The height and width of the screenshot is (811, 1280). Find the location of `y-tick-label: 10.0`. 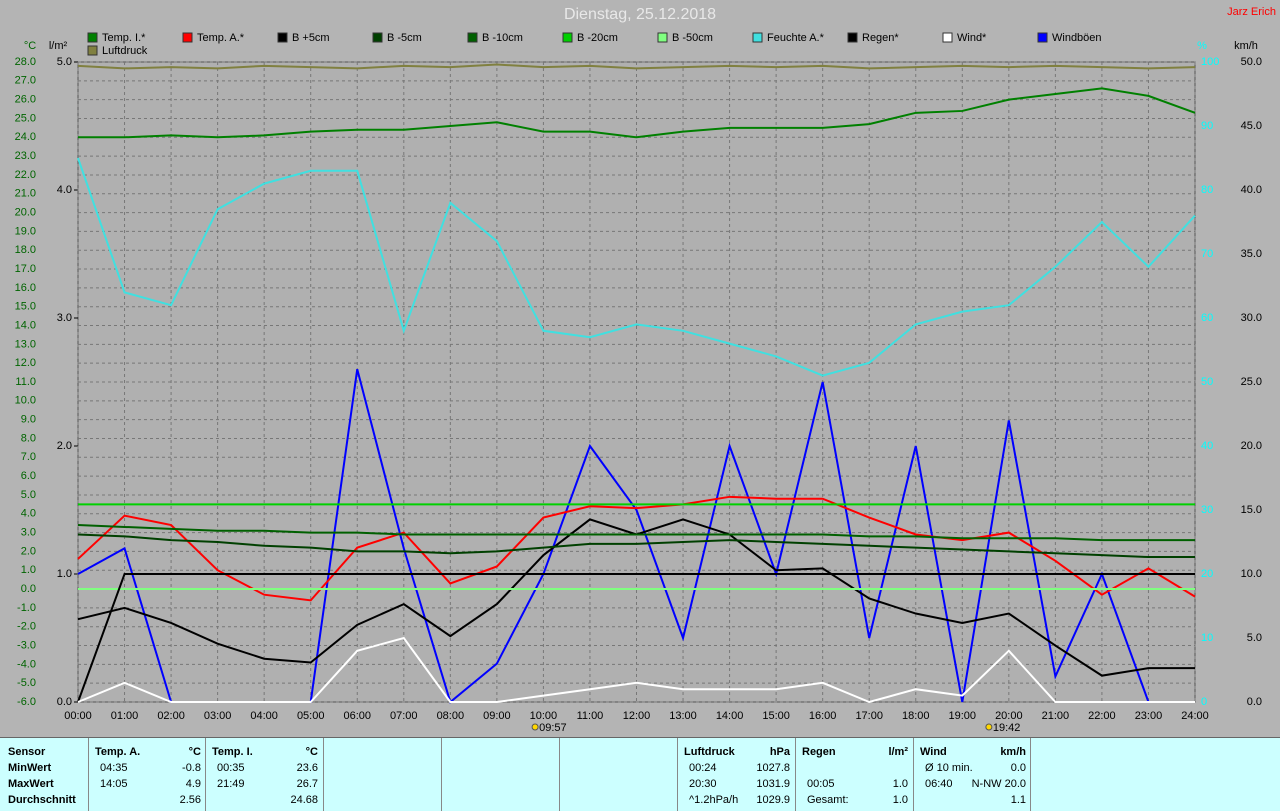

y-tick-label: 10.0 is located at coordinates (25, 401).